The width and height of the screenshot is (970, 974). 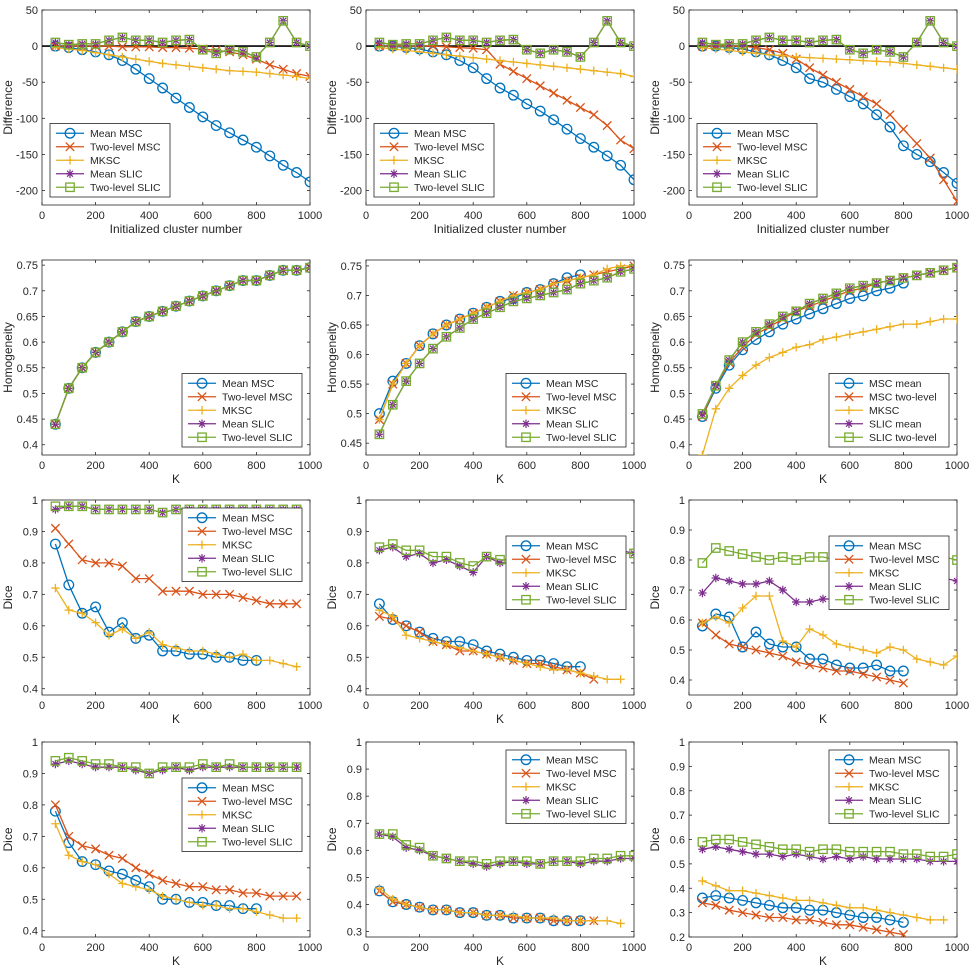 I want to click on x-tick-label: 800, so click(x=903, y=466).